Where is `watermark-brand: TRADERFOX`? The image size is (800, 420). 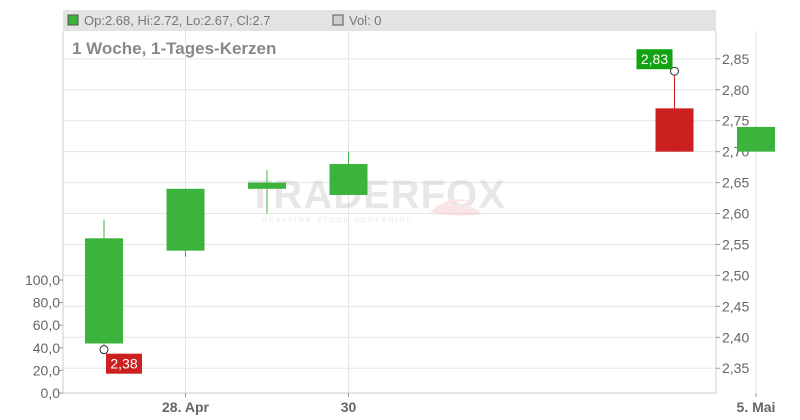 watermark-brand: TRADERFOX is located at coordinates (377, 195).